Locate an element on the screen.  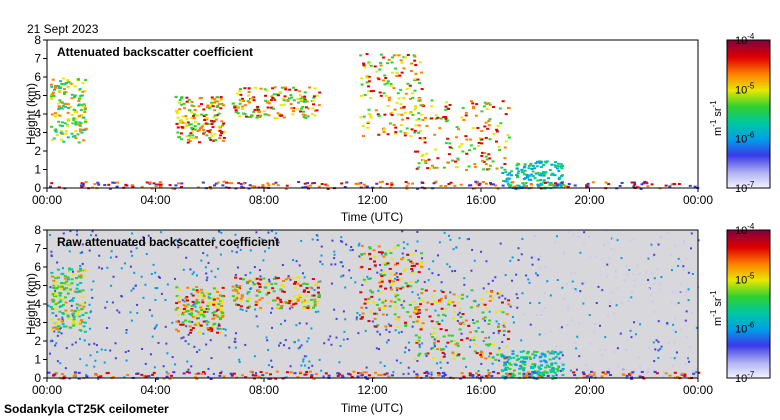
y-tick-label: 2 is located at coordinates (37, 151).